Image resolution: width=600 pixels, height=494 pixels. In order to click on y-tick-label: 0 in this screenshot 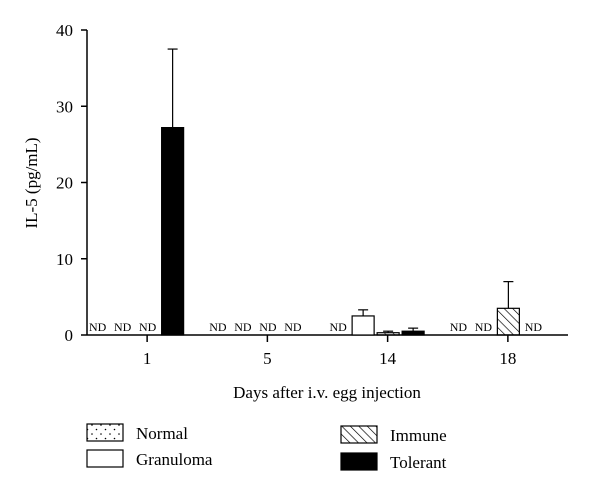, I will do `click(69, 335)`.